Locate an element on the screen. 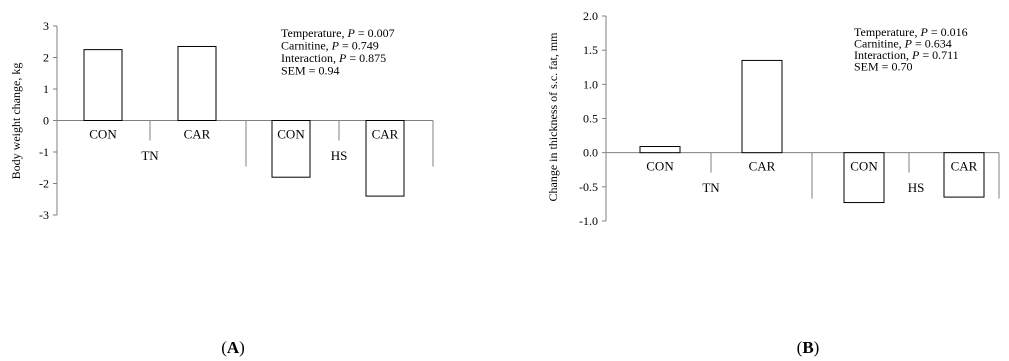 This screenshot has width=1009, height=361. y-tick-label: 2.0 is located at coordinates (590, 16).